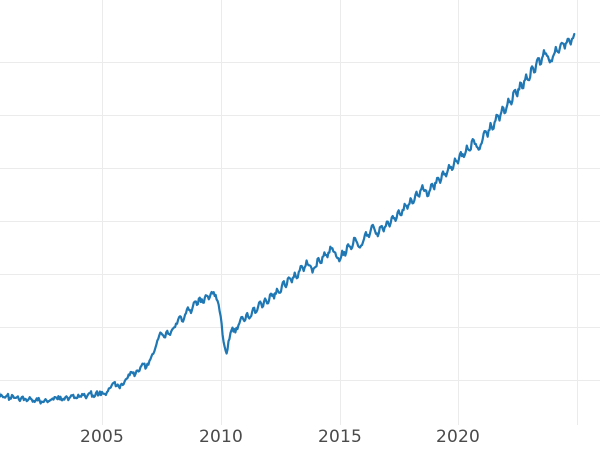 The height and width of the screenshot is (450, 600). I want to click on x-tick-label-2020: 2020, so click(458, 437).